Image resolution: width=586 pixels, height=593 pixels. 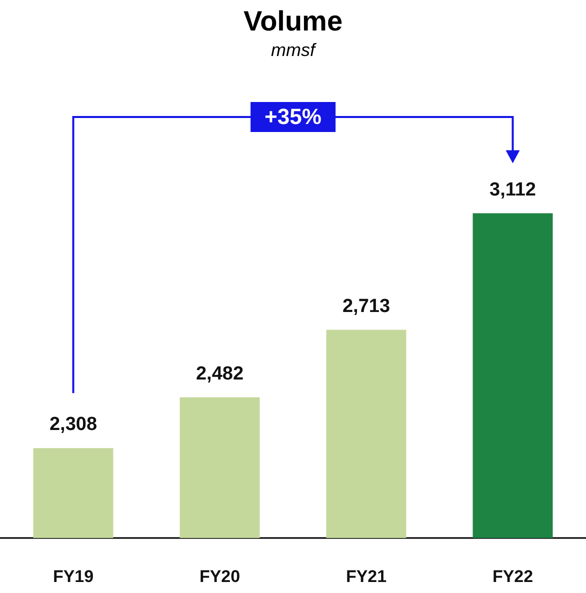 What do you see at coordinates (366, 306) in the screenshot?
I see `data-label: 2,713` at bounding box center [366, 306].